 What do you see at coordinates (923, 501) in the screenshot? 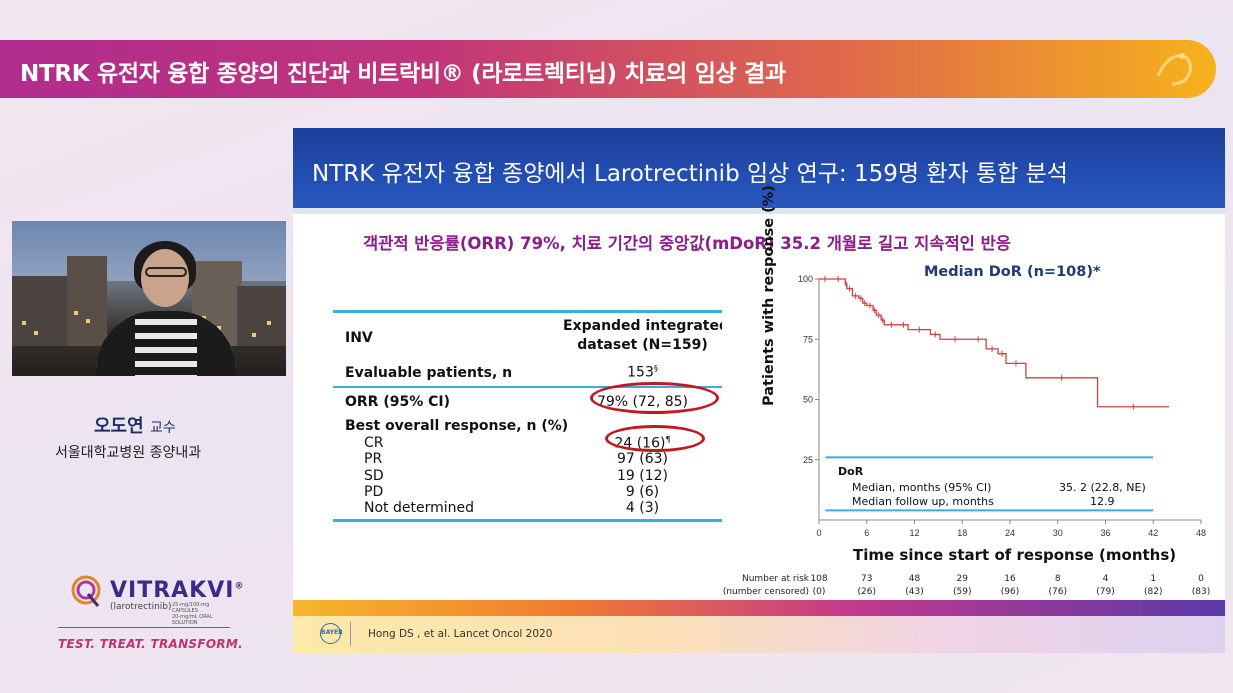
I see `dor-row-label: Median follow up, months` at bounding box center [923, 501].